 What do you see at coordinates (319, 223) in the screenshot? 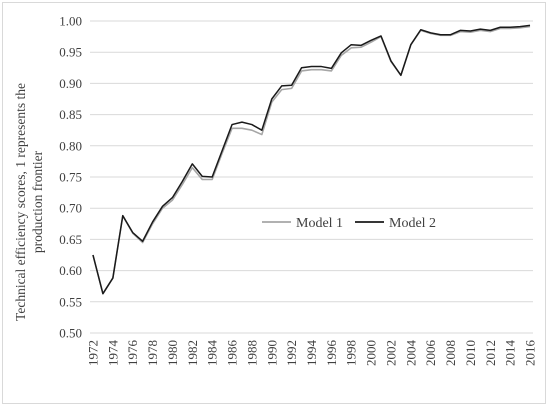
I see `legend-label: Model 1` at bounding box center [319, 223].